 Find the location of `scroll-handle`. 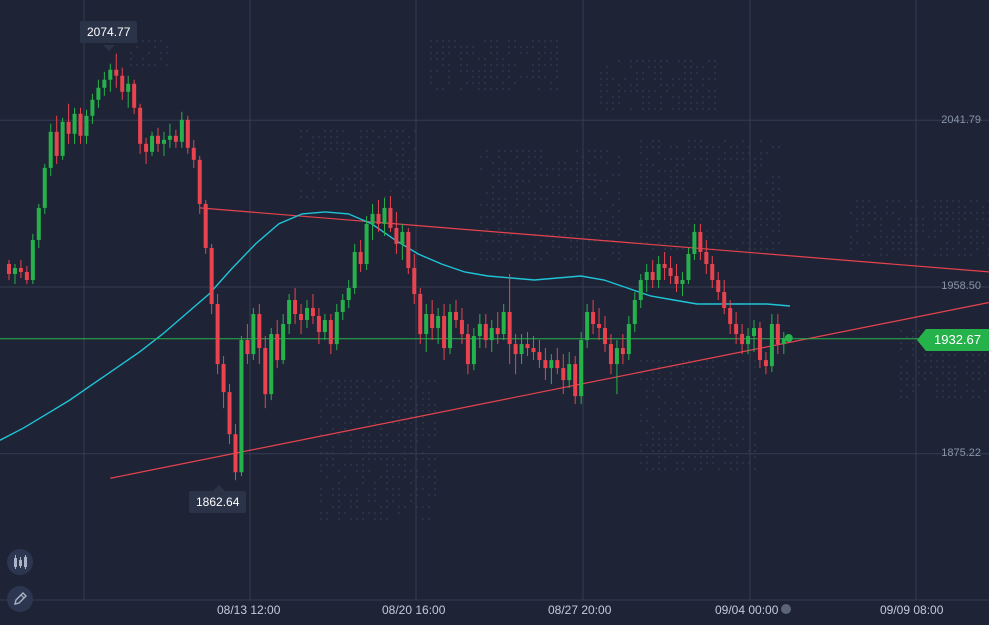

scroll-handle is located at coordinates (786, 609).